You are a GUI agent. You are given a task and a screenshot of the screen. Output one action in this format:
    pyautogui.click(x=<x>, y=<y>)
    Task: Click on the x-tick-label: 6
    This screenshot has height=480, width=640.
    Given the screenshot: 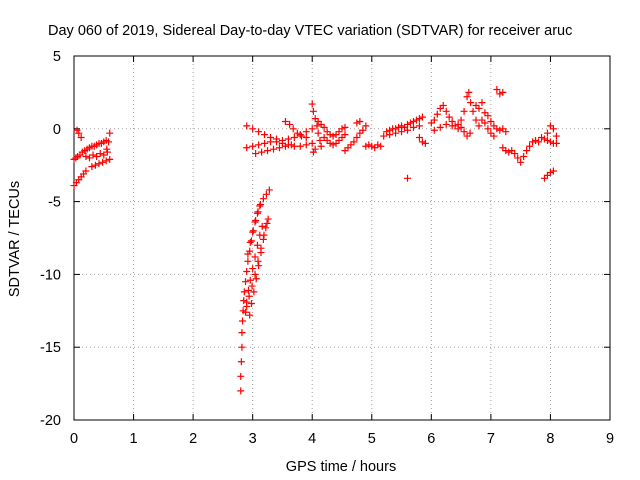 What is the action you would take?
    pyautogui.click(x=431, y=439)
    